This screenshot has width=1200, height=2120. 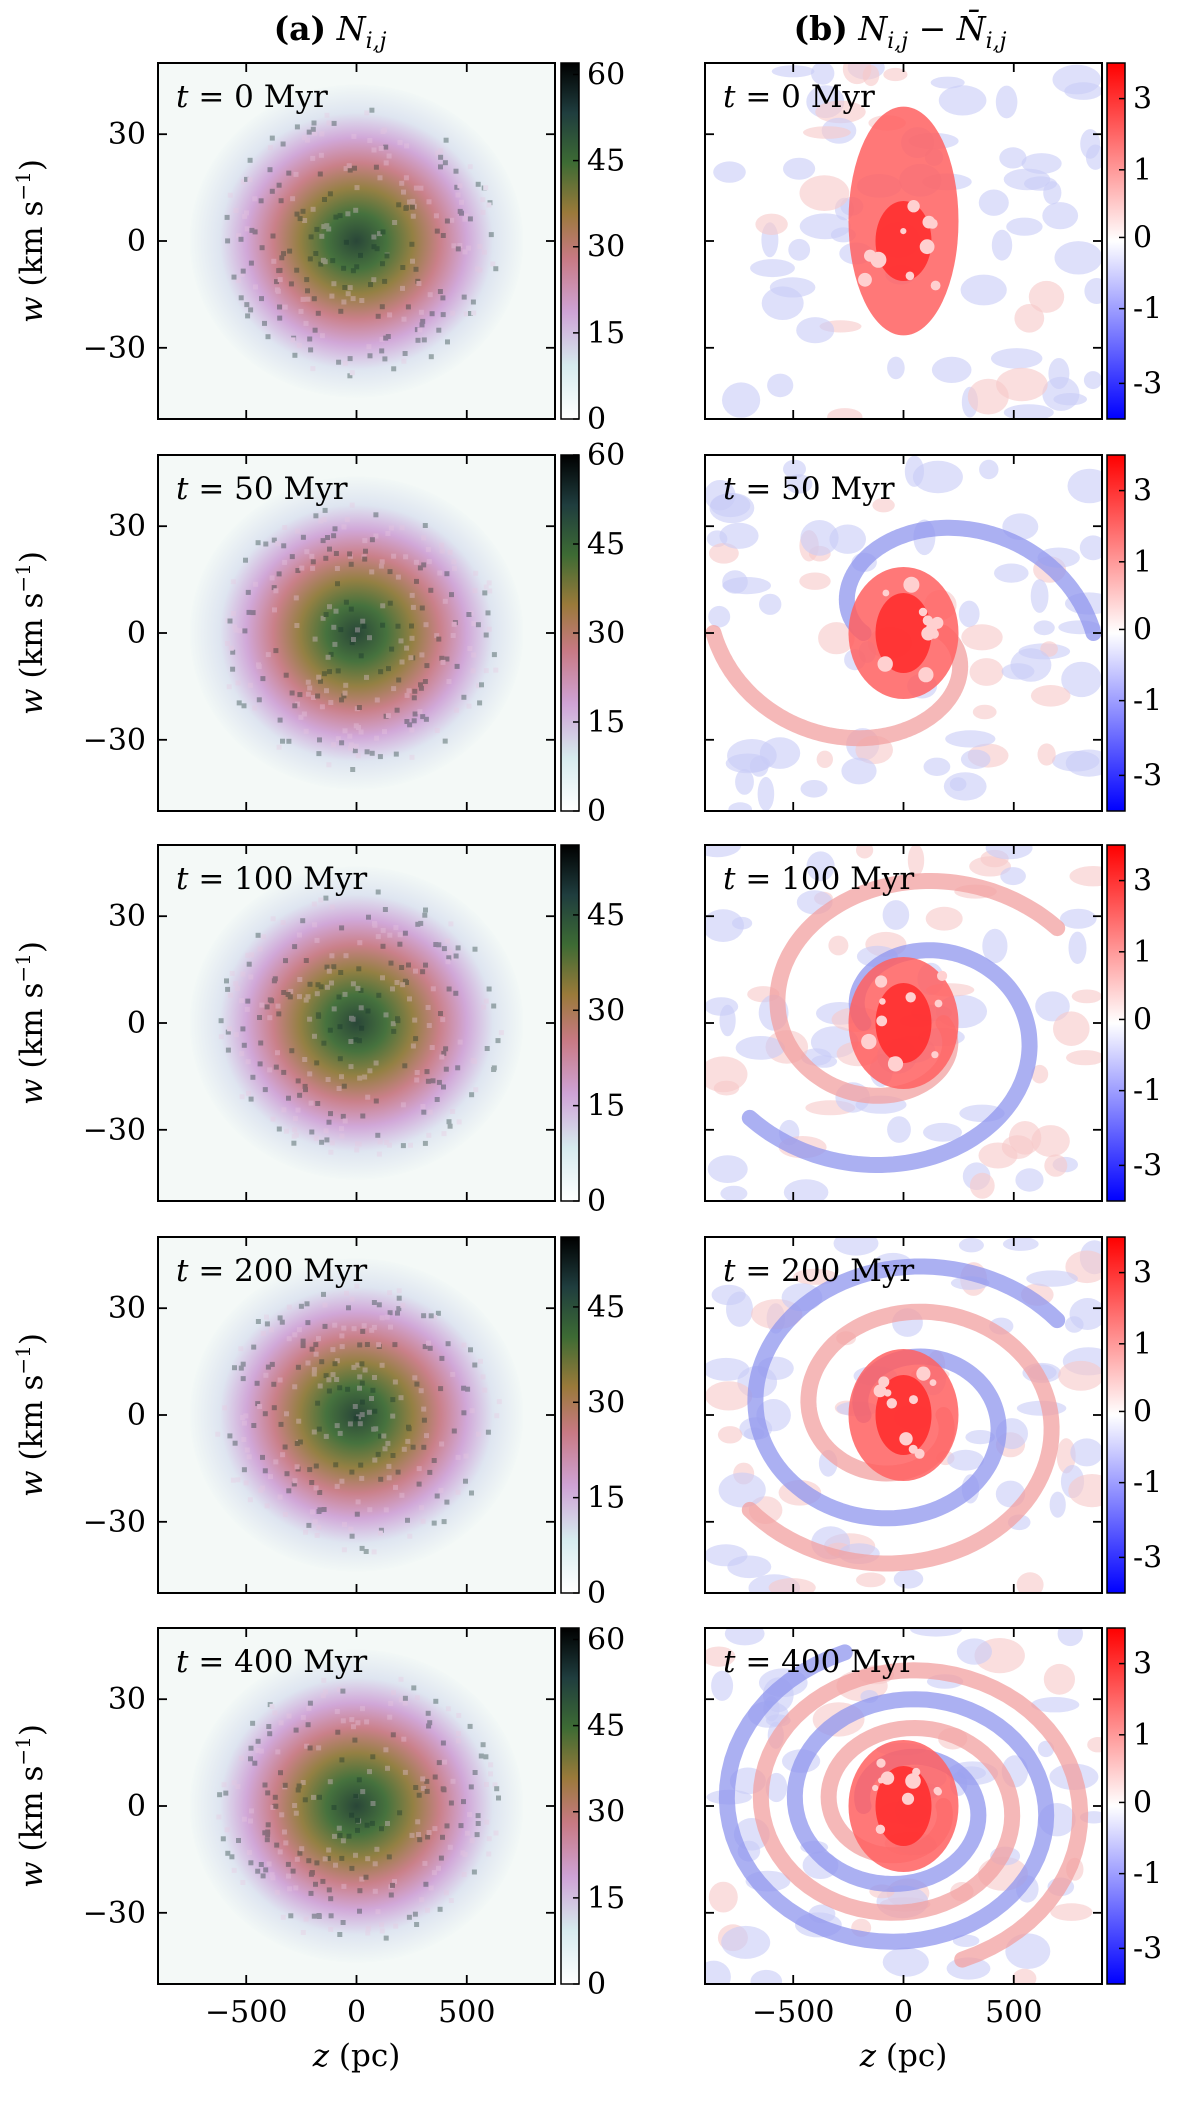 I want to click on residual-colorbar, so click(x=1116, y=1806).